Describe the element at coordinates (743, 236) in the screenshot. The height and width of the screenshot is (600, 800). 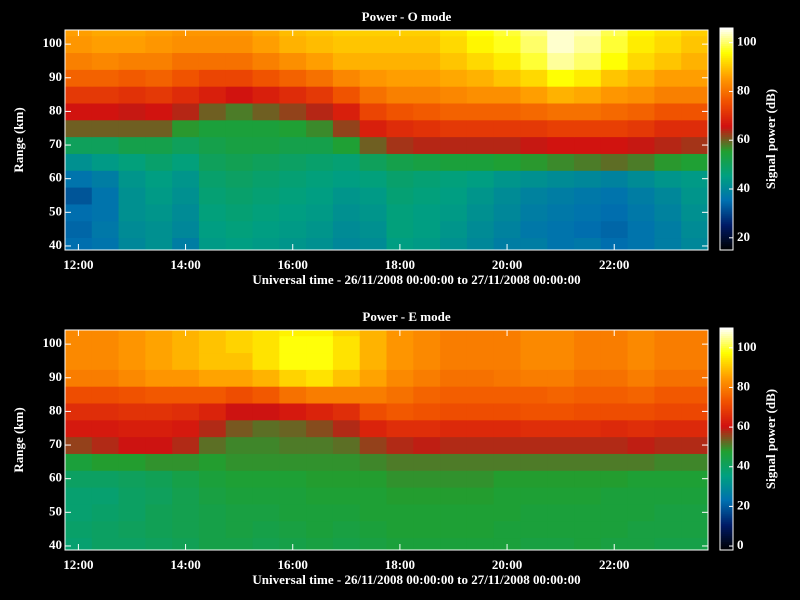
I see `colorbar-tick-label: 20` at that location.